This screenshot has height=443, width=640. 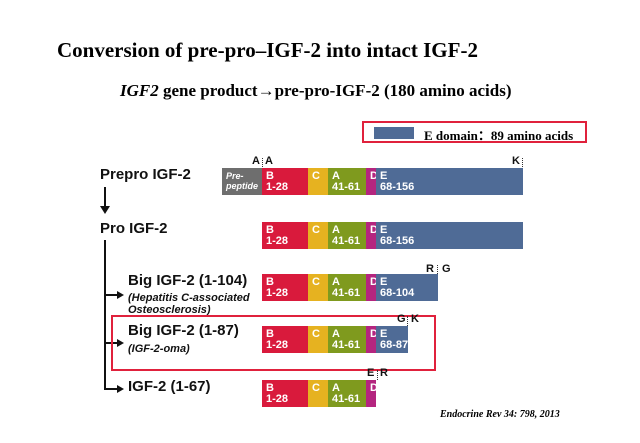 What do you see at coordinates (269, 161) in the screenshot?
I see `cleavage-site-a2: A` at bounding box center [269, 161].